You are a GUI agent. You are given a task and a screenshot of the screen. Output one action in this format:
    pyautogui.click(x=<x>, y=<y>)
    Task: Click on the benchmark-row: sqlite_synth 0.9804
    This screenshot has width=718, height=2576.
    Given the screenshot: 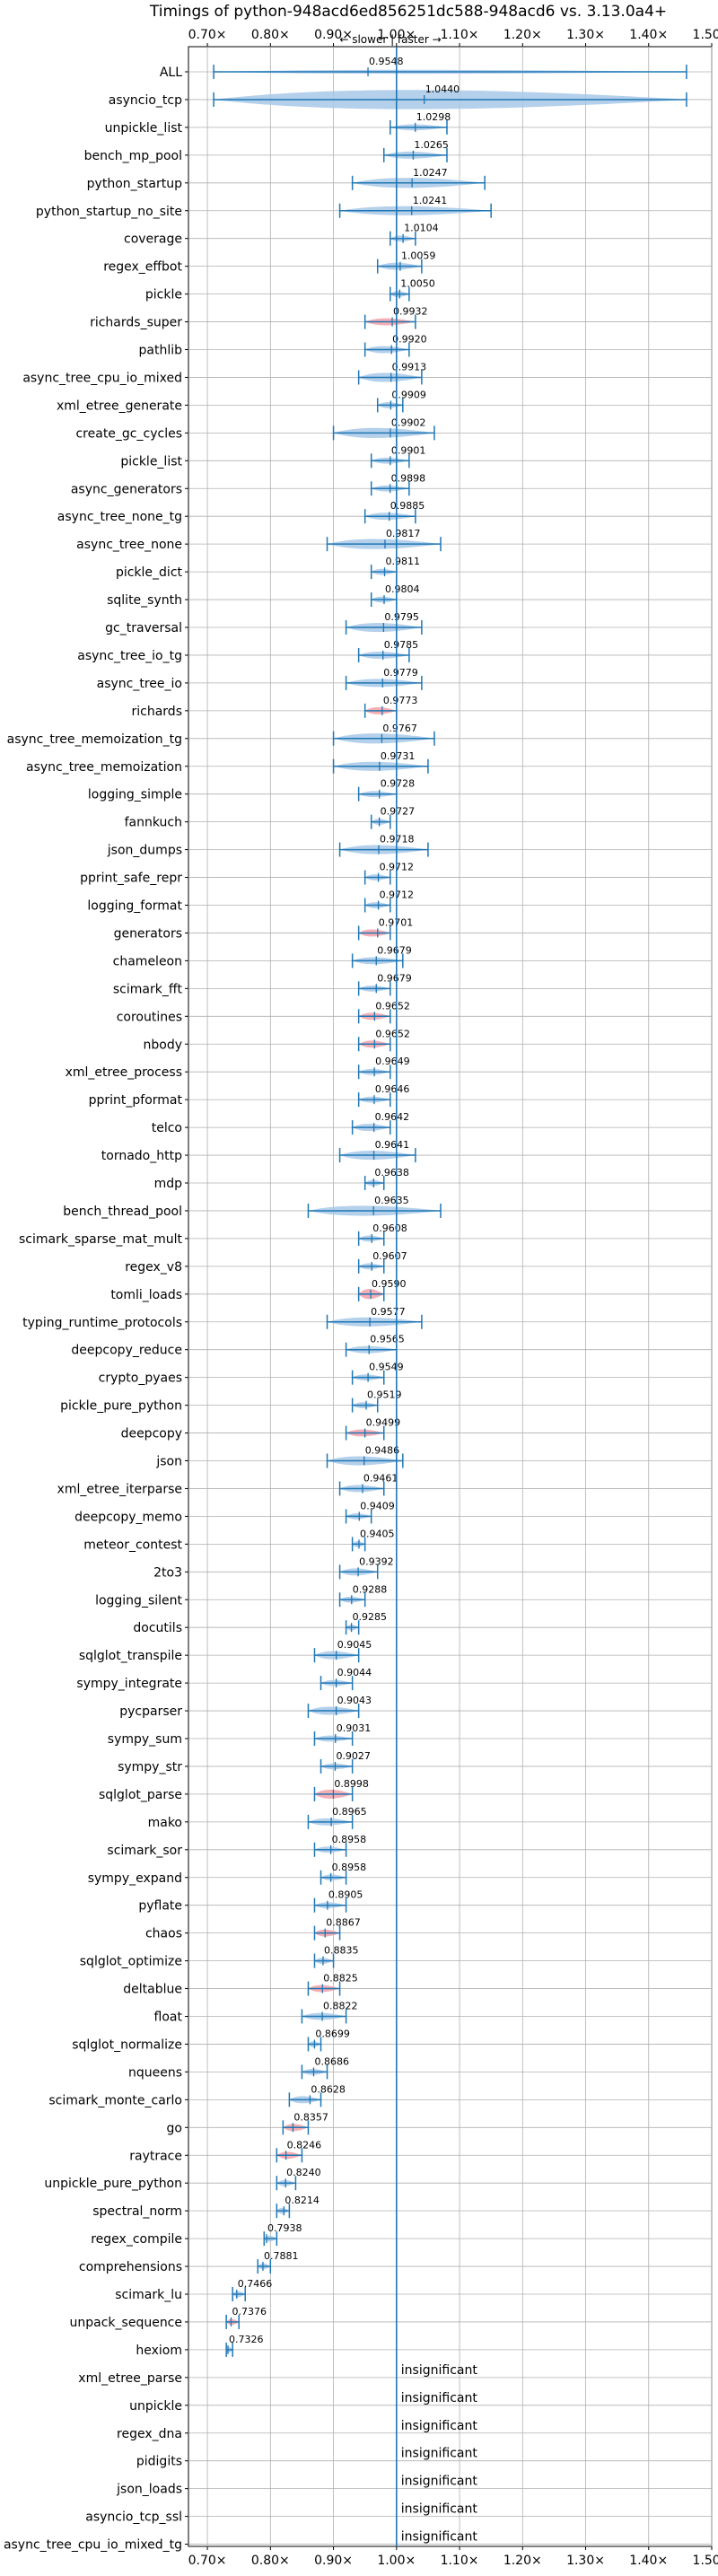 What is the action you would take?
    pyautogui.click(x=409, y=595)
    